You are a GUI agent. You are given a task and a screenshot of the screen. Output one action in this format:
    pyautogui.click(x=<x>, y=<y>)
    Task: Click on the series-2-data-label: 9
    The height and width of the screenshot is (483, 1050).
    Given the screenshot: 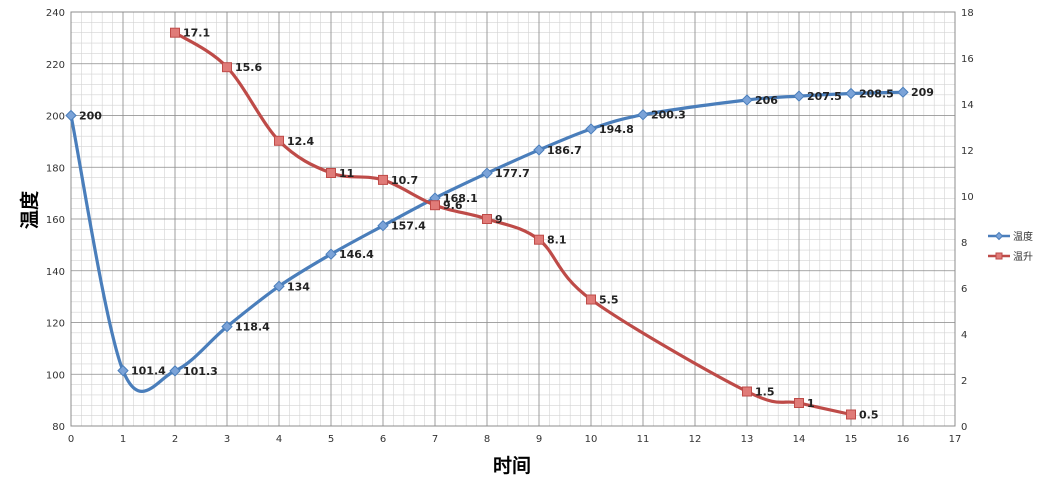 What is the action you would take?
    pyautogui.click(x=499, y=219)
    